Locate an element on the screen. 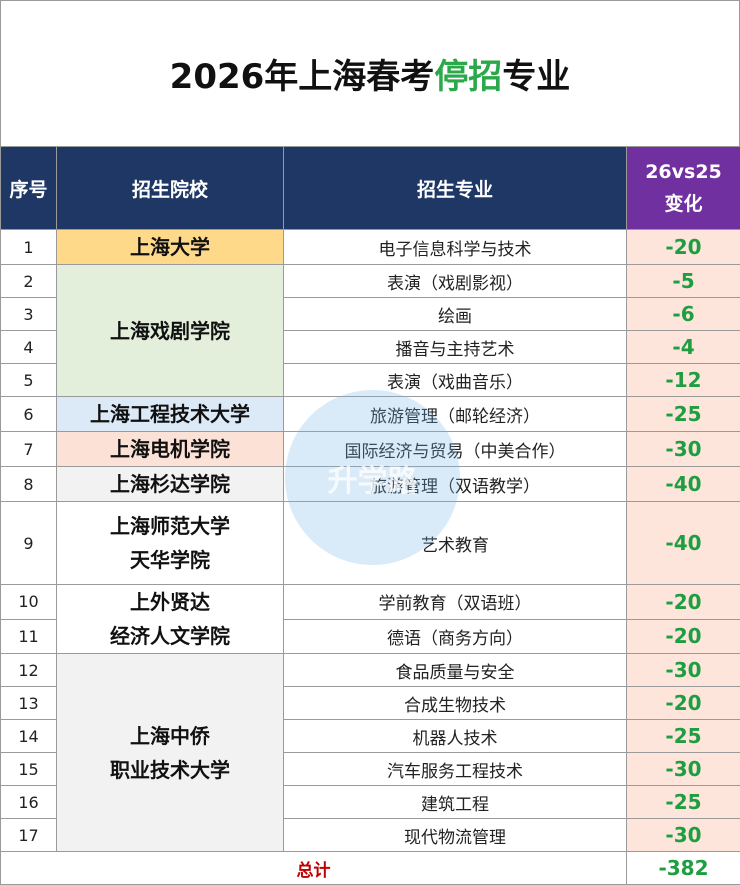 The width and height of the screenshot is (740, 885). row-index: 2 is located at coordinates (29, 281).